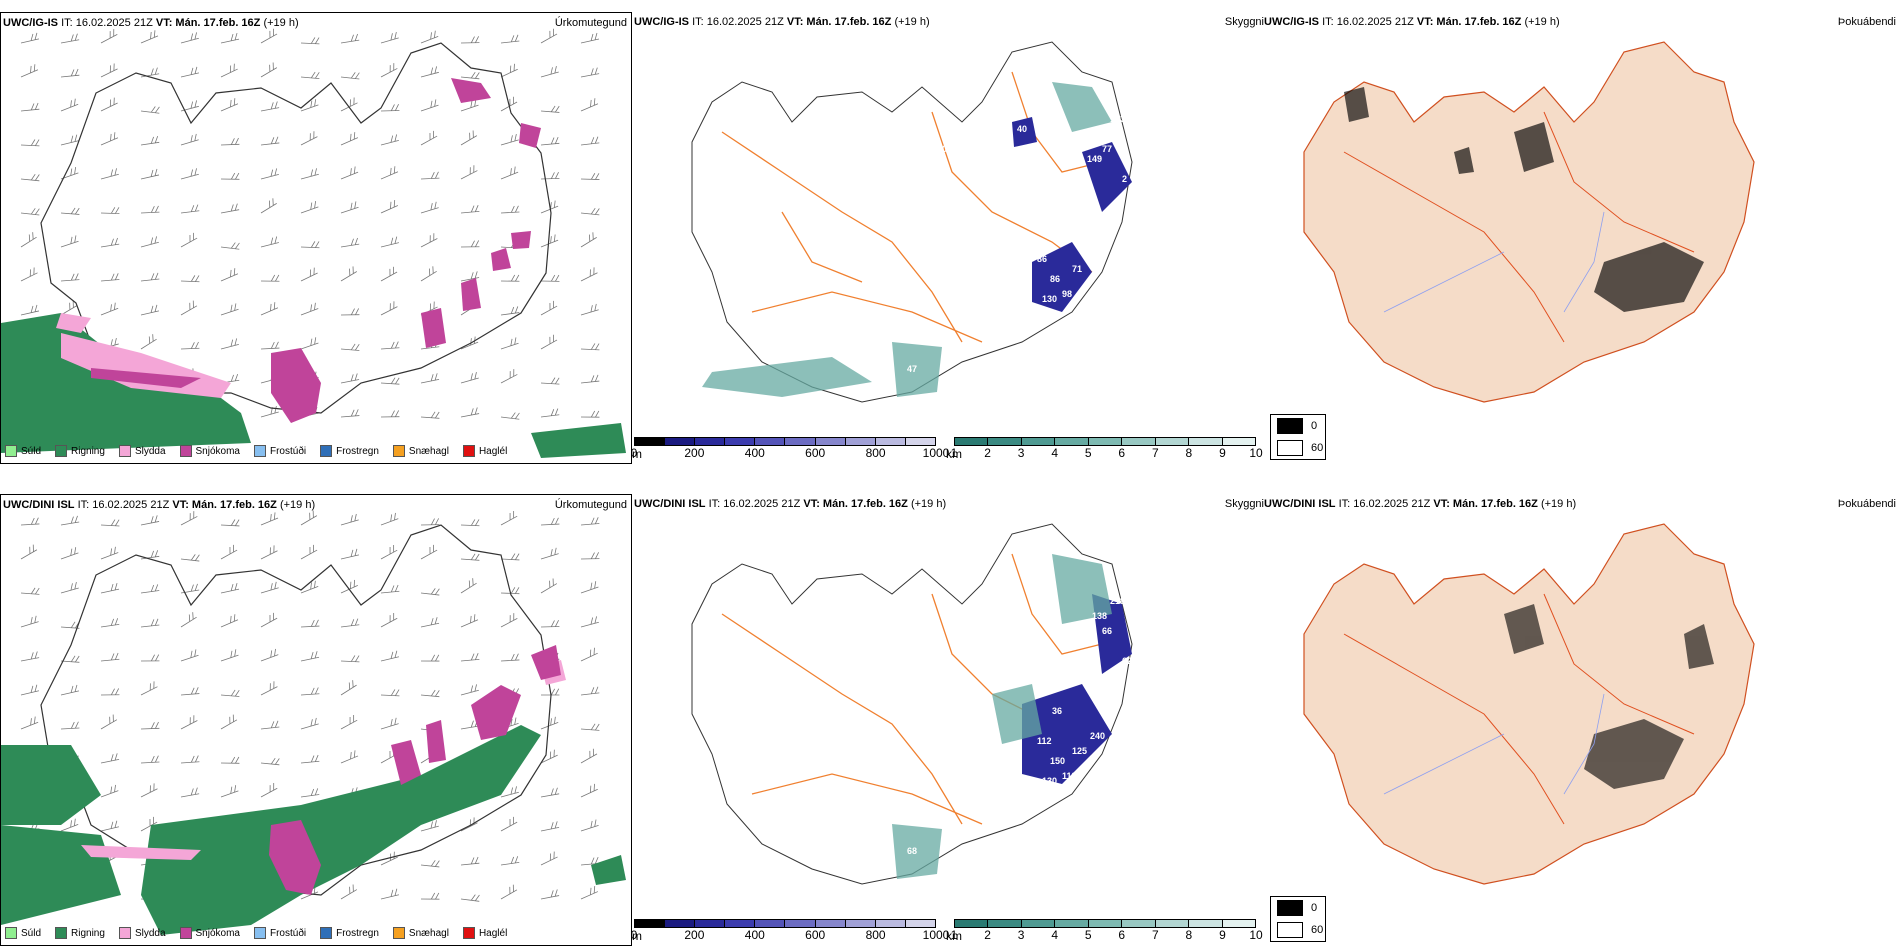 The height and width of the screenshot is (950, 1900). Describe the element at coordinates (1519, 227) in the screenshot. I see `road-network` at that location.